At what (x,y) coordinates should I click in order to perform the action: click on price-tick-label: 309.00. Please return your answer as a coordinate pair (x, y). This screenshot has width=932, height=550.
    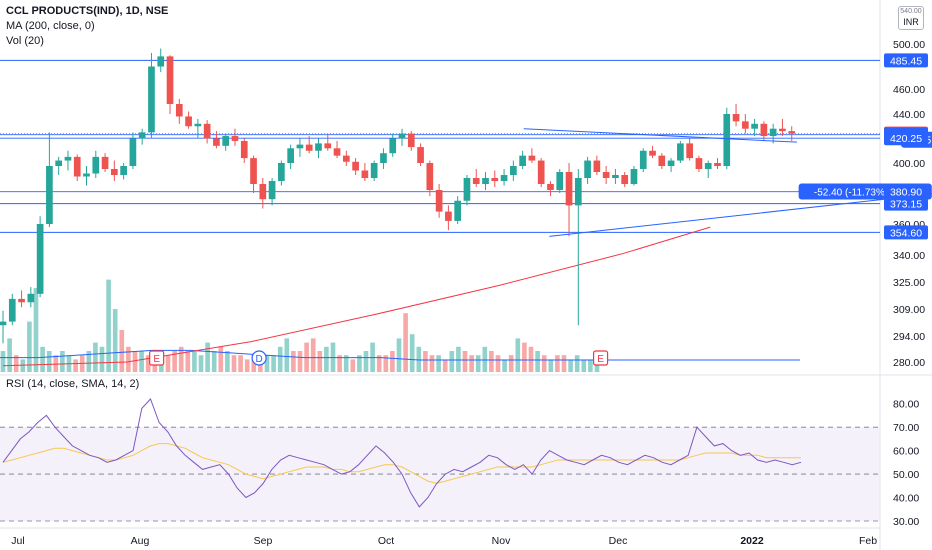
    Looking at the image, I should click on (909, 310).